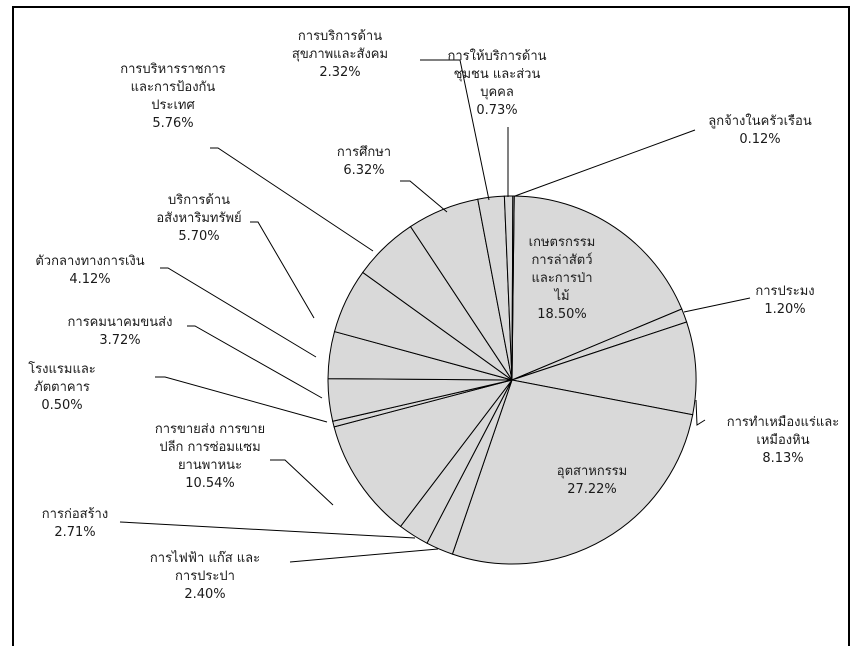 The width and height of the screenshot is (859, 646). What do you see at coordinates (784, 300) in the screenshot?
I see `slice-label: การประมง 1.20%` at bounding box center [784, 300].